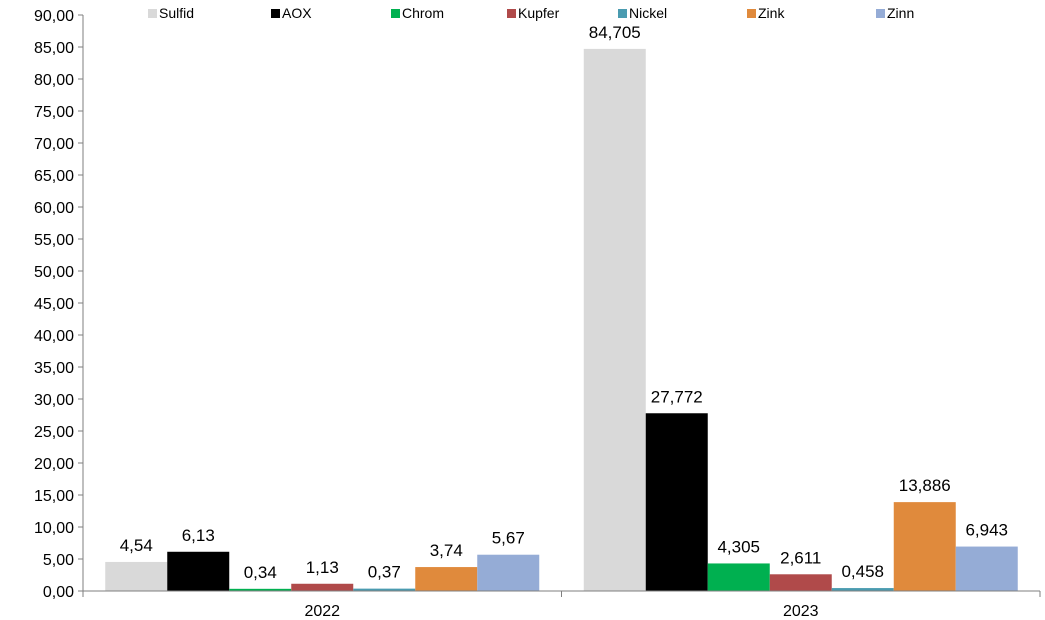 The width and height of the screenshot is (1045, 620). I want to click on bar-nickel-2022, so click(384, 589).